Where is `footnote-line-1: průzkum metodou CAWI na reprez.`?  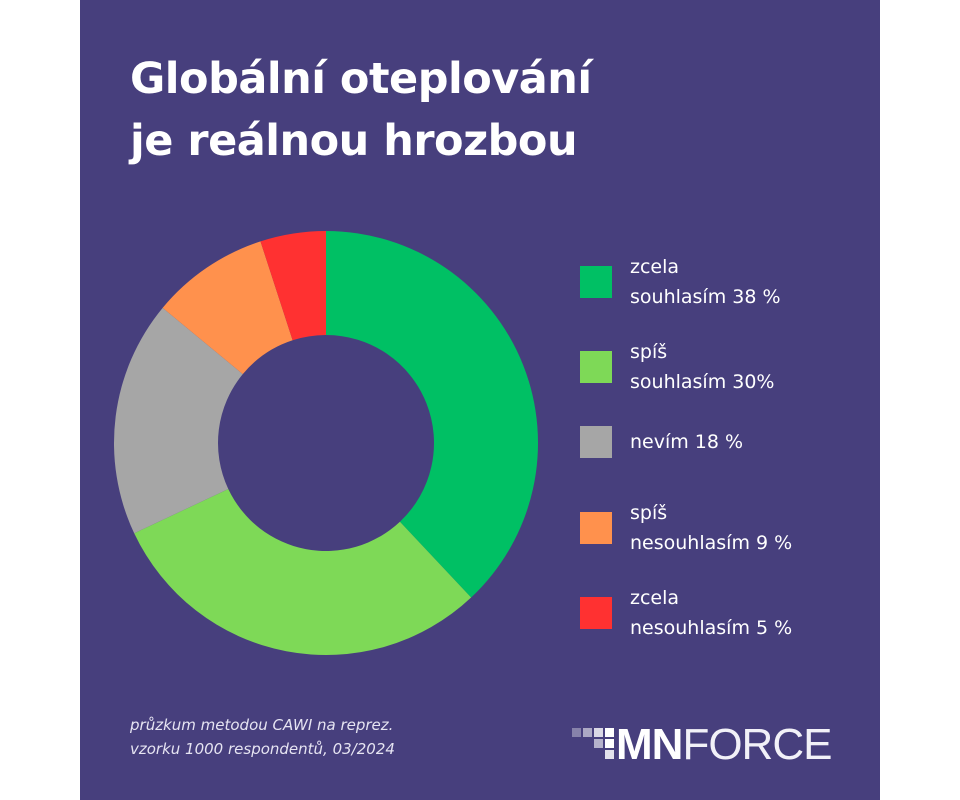 footnote-line-1: průzkum metodou CAWI na reprez. is located at coordinates (262, 725).